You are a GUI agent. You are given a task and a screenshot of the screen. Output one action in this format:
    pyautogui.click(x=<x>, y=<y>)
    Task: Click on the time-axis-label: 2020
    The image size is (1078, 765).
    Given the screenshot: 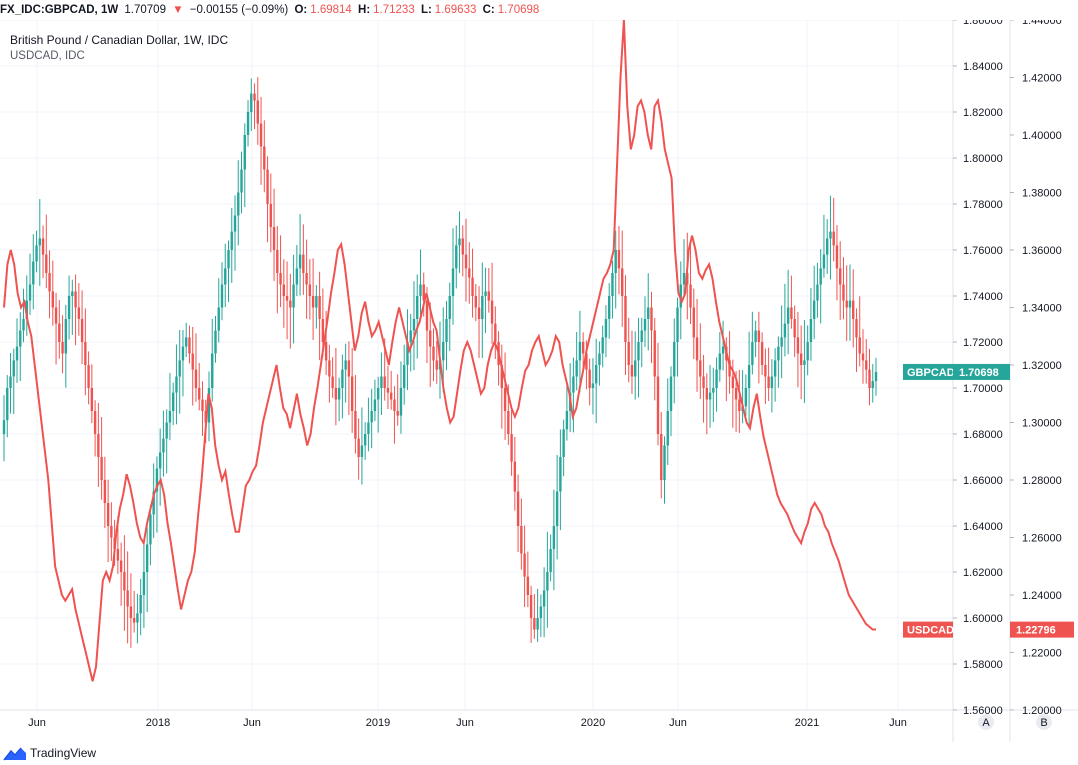 What is the action you would take?
    pyautogui.click(x=593, y=723)
    